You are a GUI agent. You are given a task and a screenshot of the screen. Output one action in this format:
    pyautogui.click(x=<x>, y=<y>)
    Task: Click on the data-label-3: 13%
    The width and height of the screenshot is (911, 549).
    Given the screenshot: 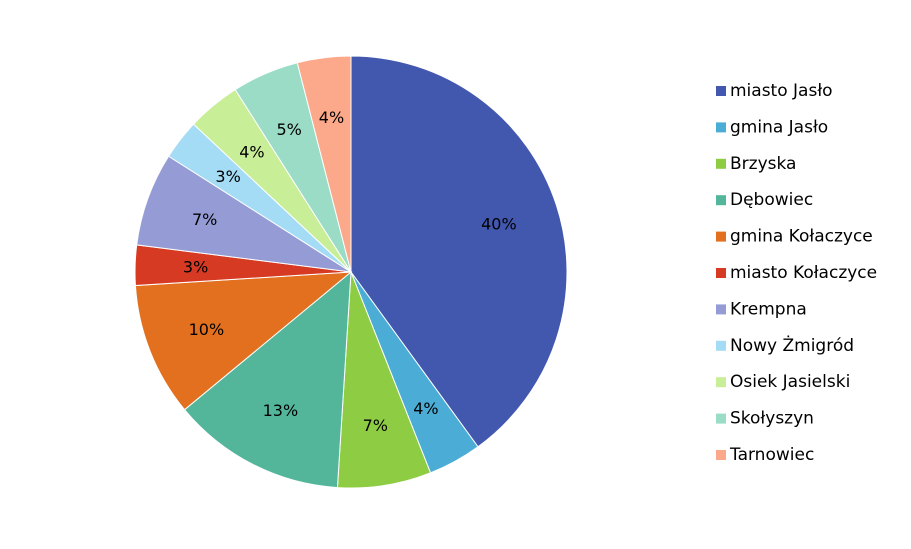 What is the action you would take?
    pyautogui.click(x=281, y=410)
    